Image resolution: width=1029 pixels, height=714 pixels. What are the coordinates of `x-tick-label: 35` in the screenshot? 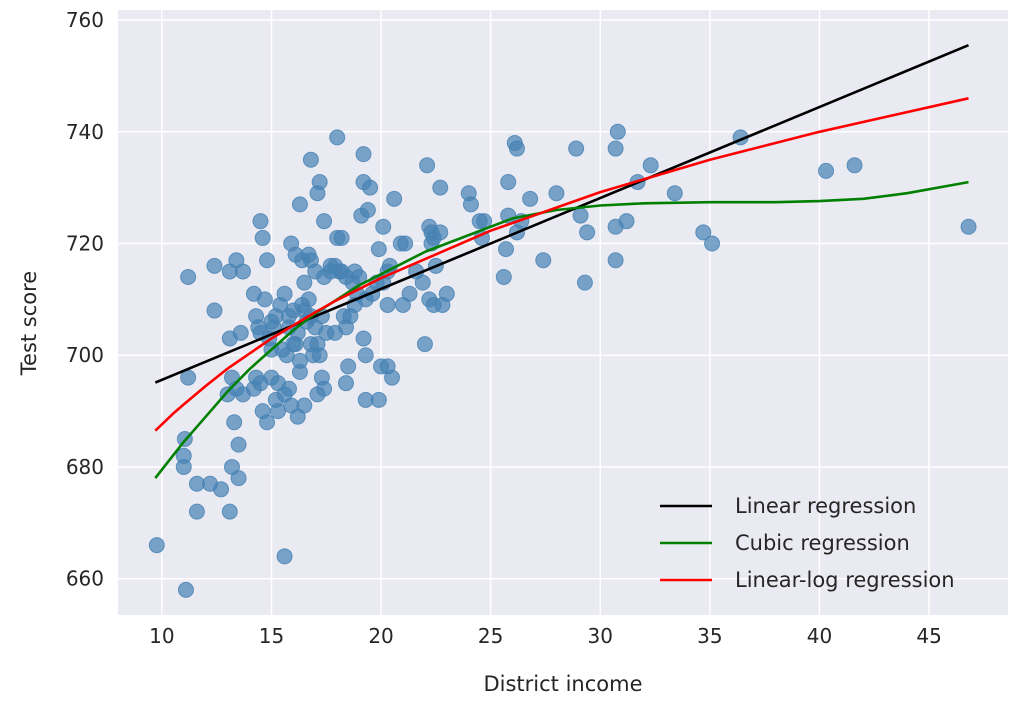 It's located at (709, 636).